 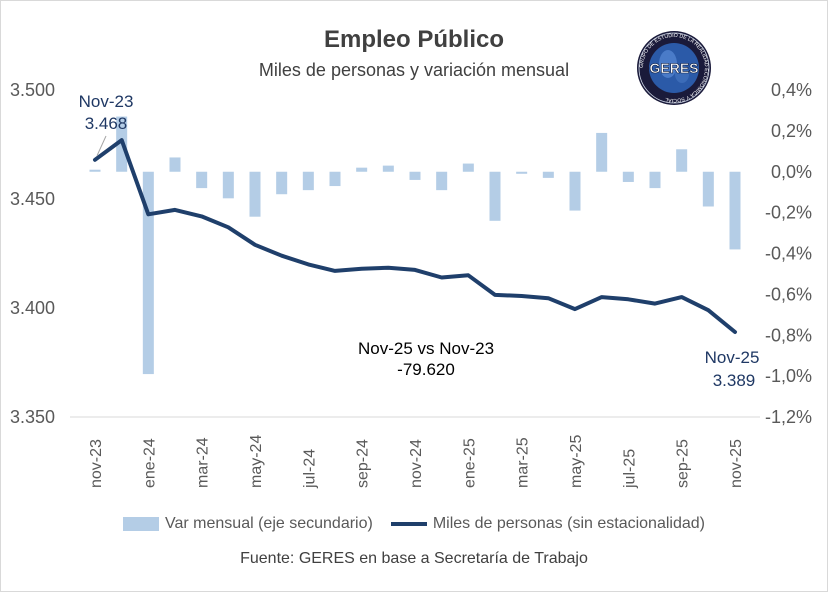 I want to click on x-tick-label: nov-24, so click(x=416, y=463).